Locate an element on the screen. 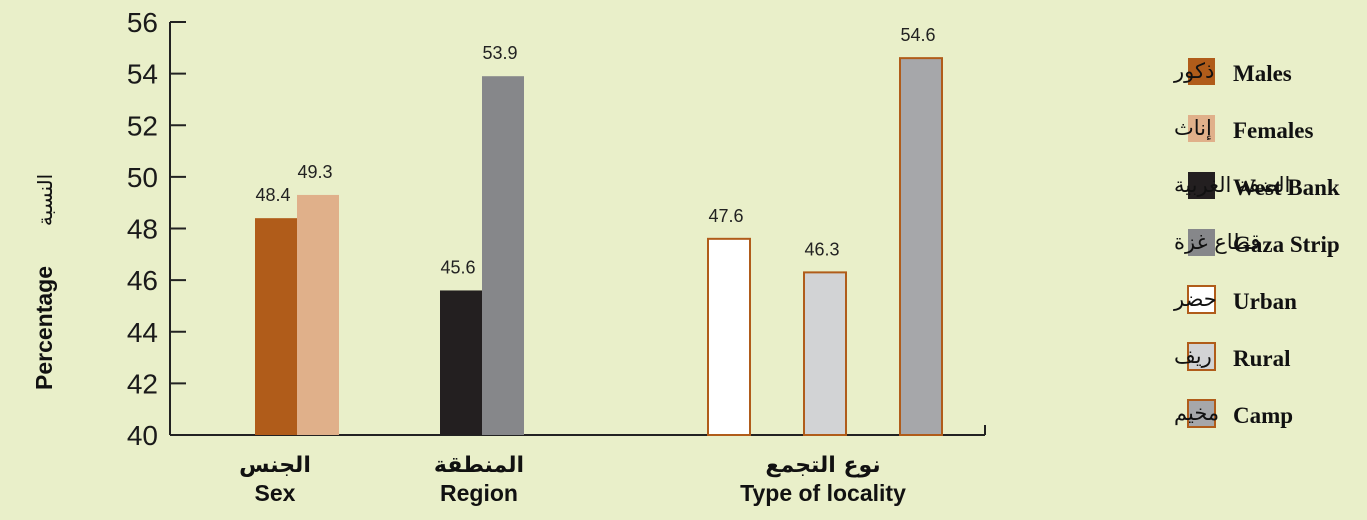 This screenshot has width=1367, height=520. bar-males is located at coordinates (276, 326).